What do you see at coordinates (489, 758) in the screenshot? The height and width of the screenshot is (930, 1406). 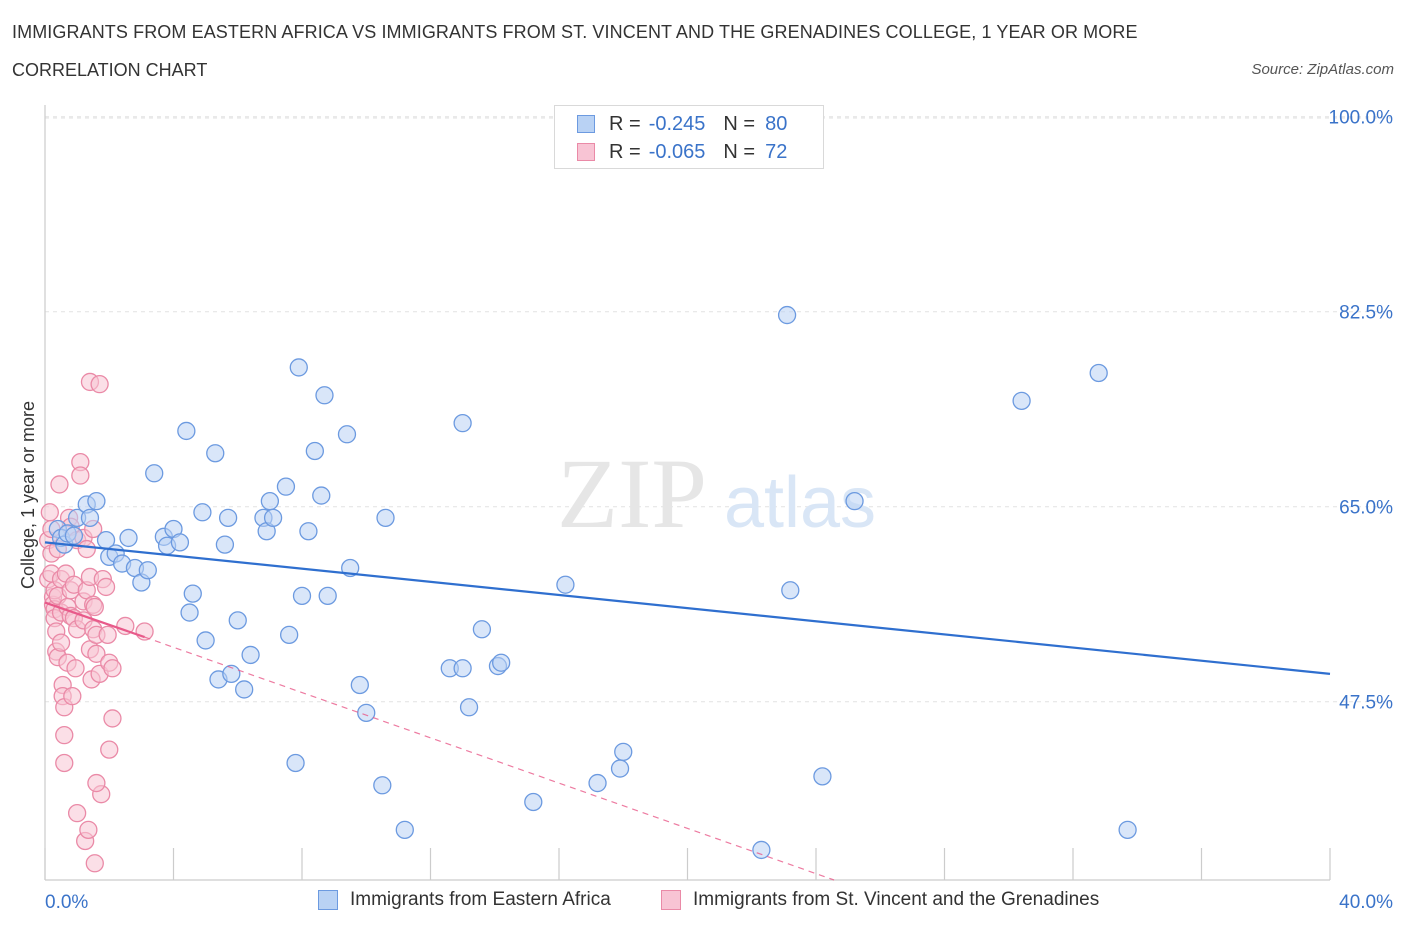 I see `trend-line-pink-dashed` at bounding box center [489, 758].